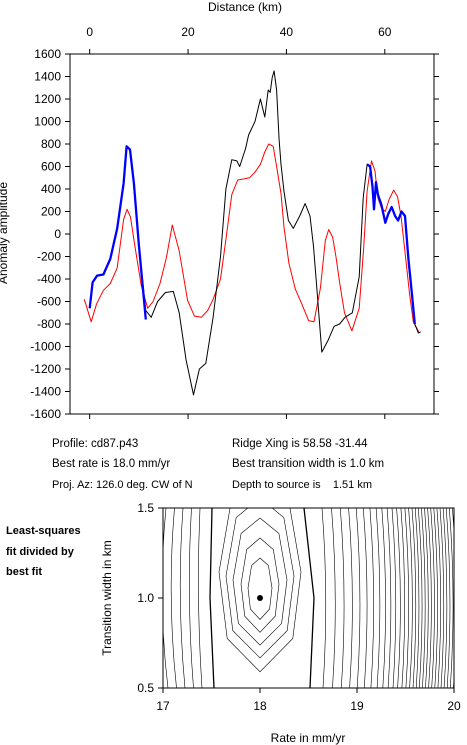 The height and width of the screenshot is (745, 467). What do you see at coordinates (163, 706) in the screenshot?
I see `x-tick-label: 17` at bounding box center [163, 706].